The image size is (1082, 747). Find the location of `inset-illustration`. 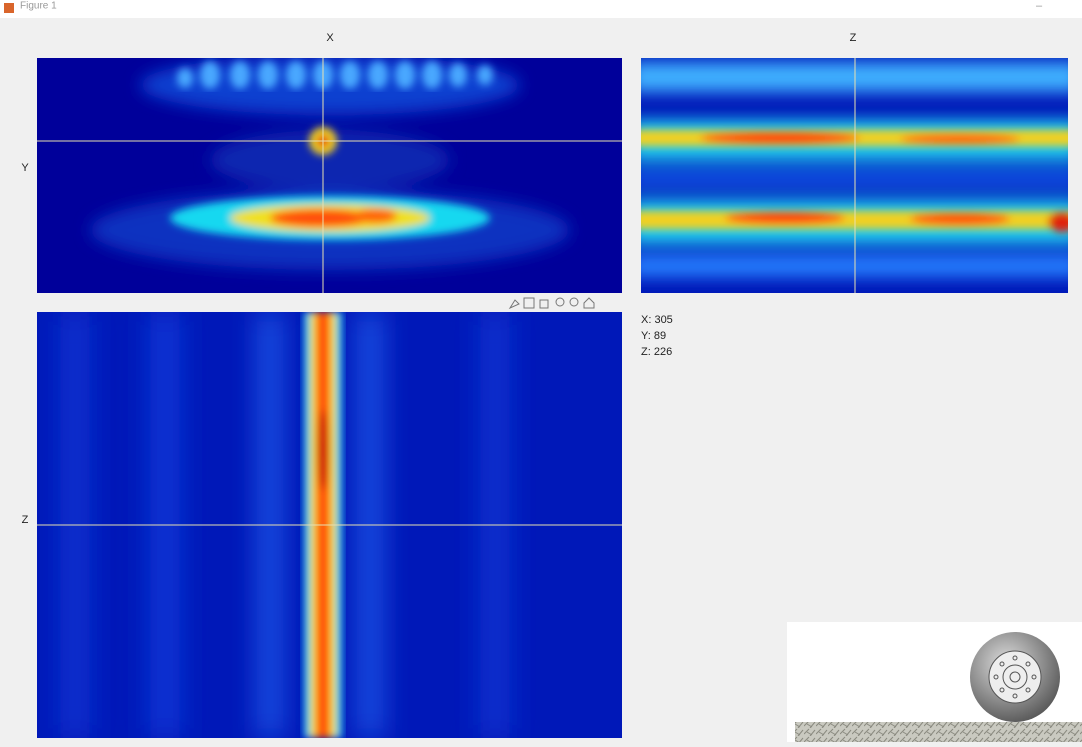

inset-illustration is located at coordinates (934, 682).